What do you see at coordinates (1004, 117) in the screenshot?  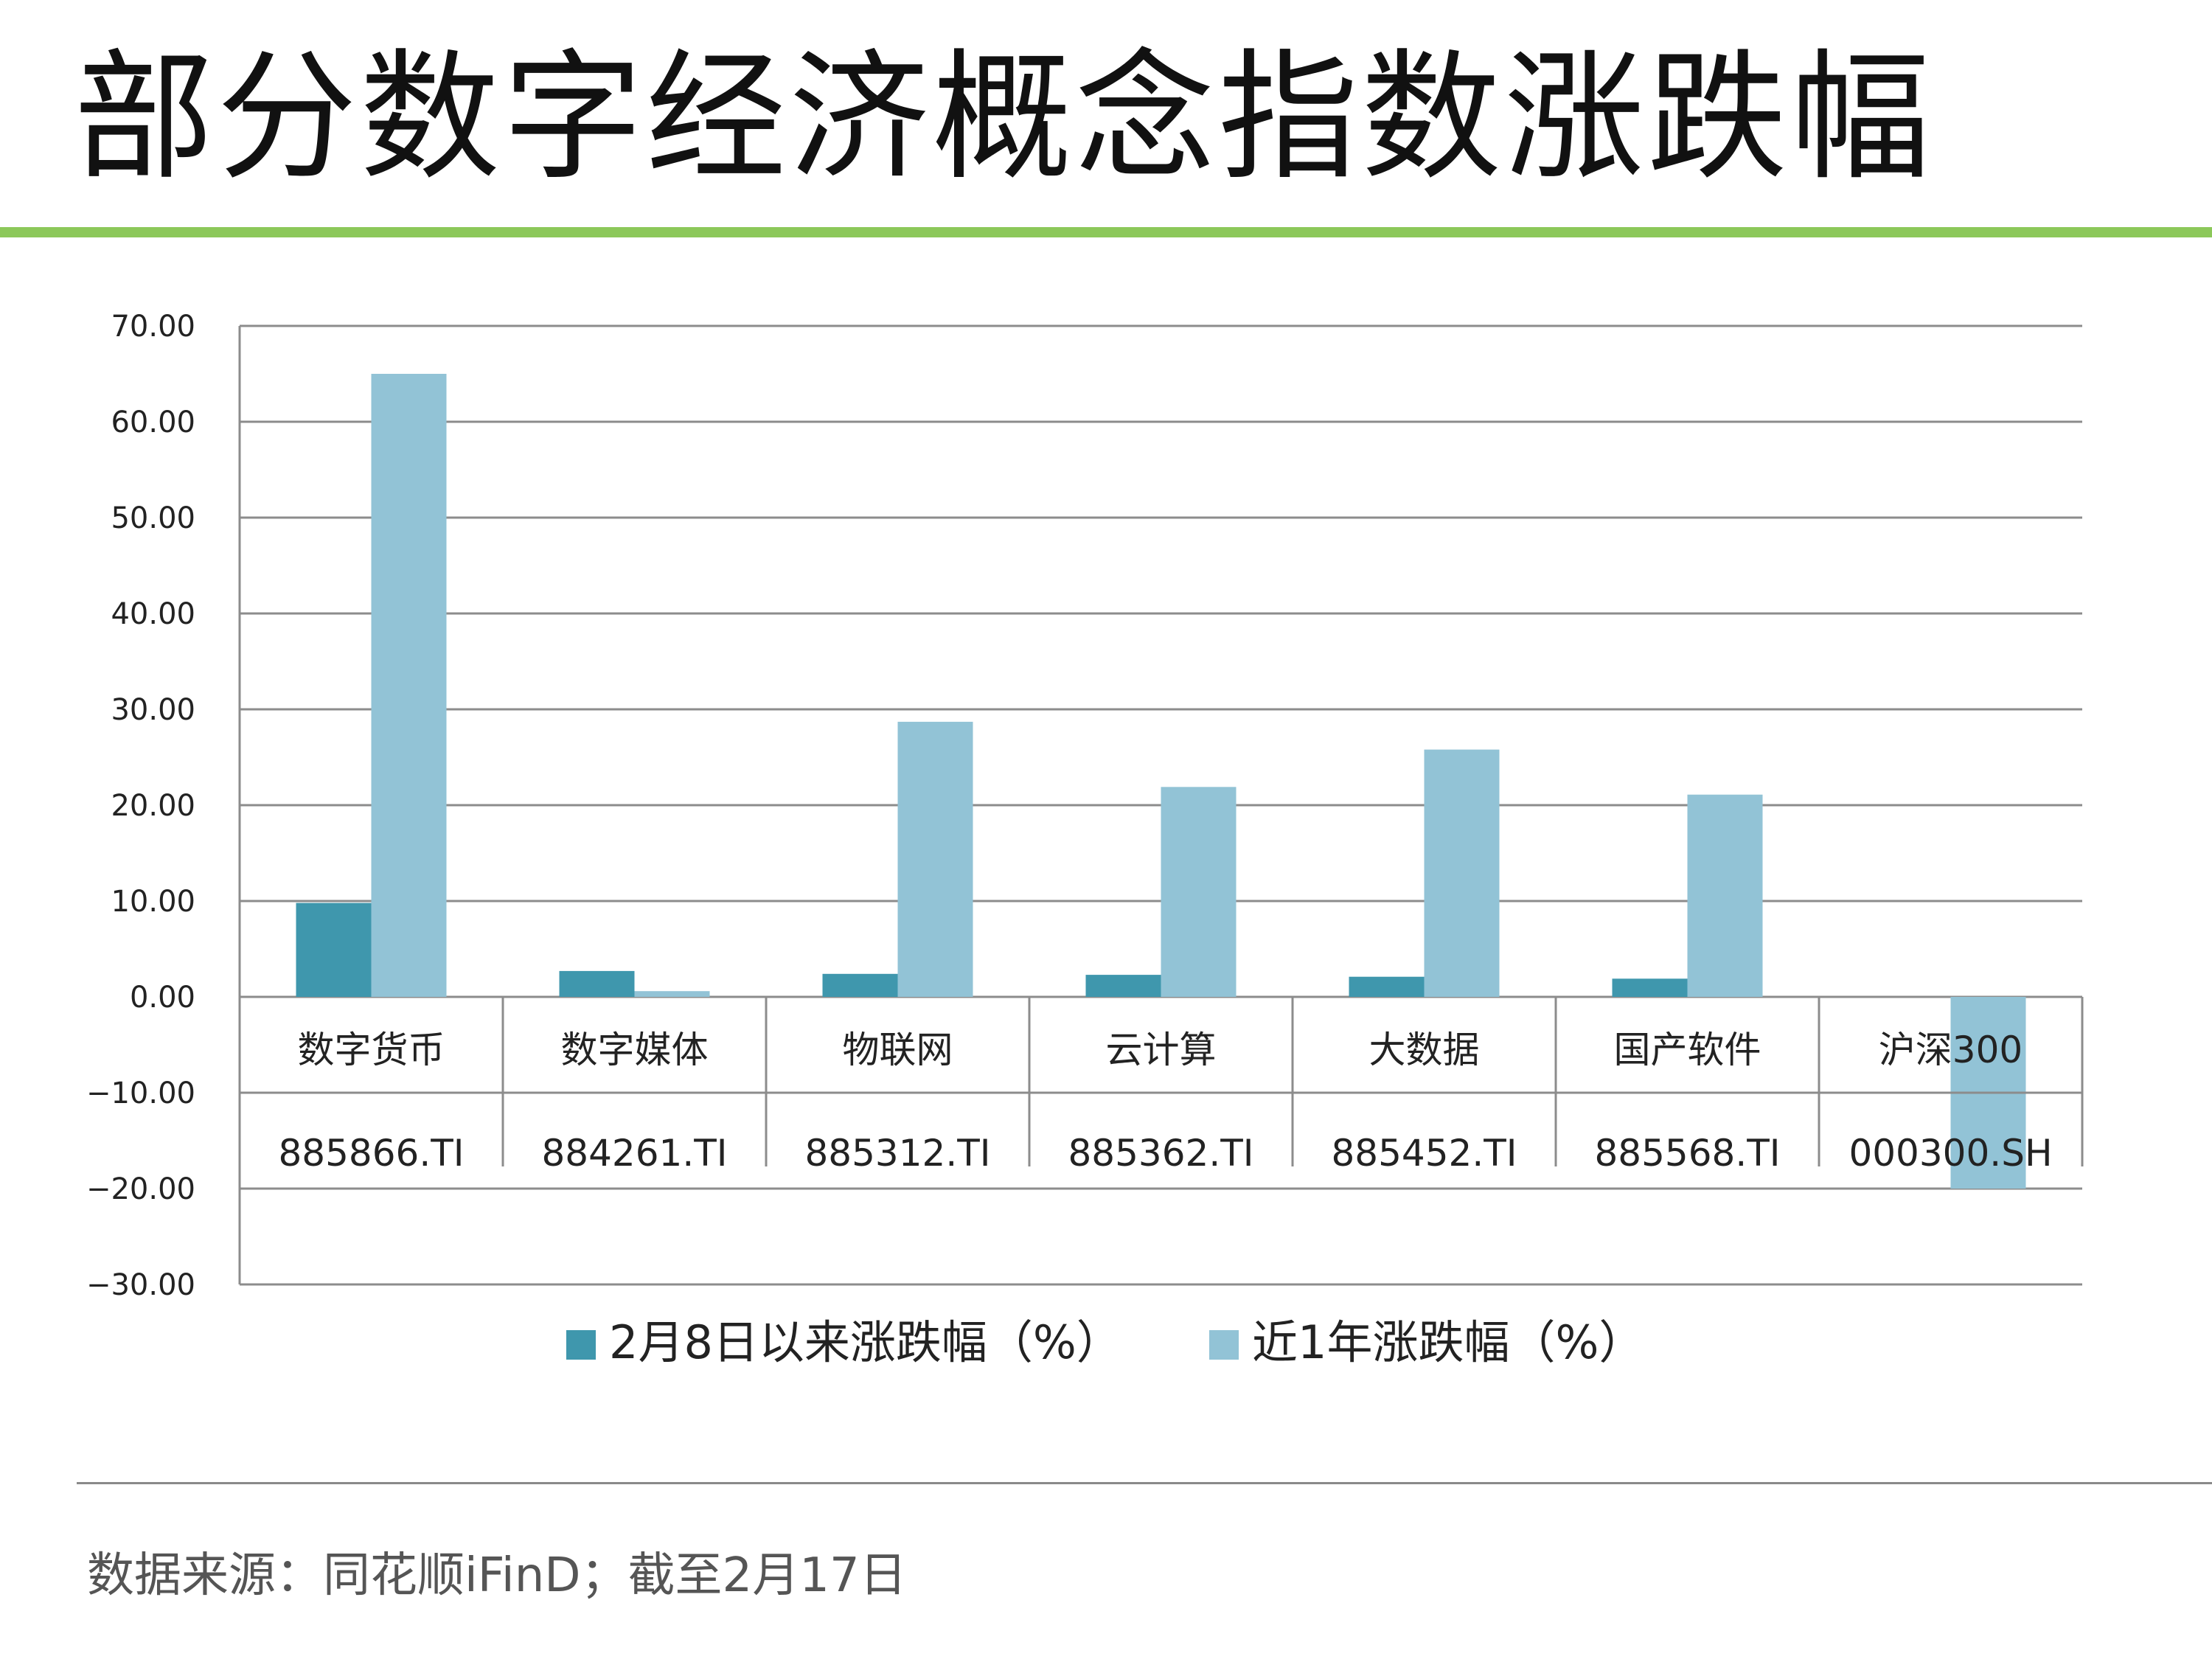 I see `page-title: 部分数字经济概念指数涨跌幅` at bounding box center [1004, 117].